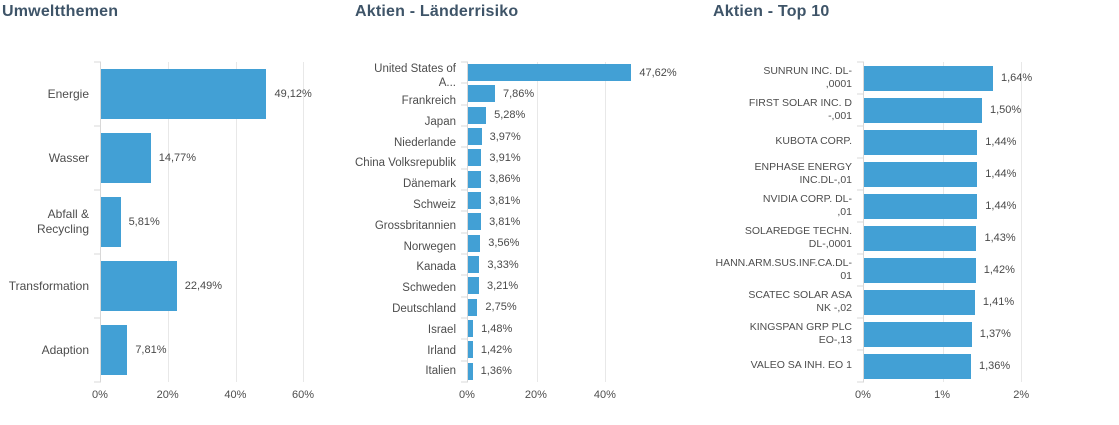 The image size is (1119, 425). Describe the element at coordinates (429, 246) in the screenshot. I see `category-label: Norwegen` at that location.